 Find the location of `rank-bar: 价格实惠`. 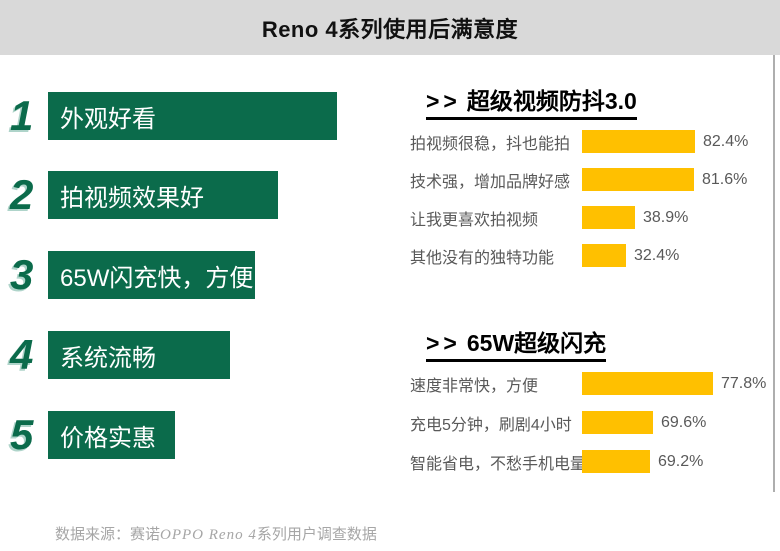

rank-bar: 价格实惠 is located at coordinates (111, 435).